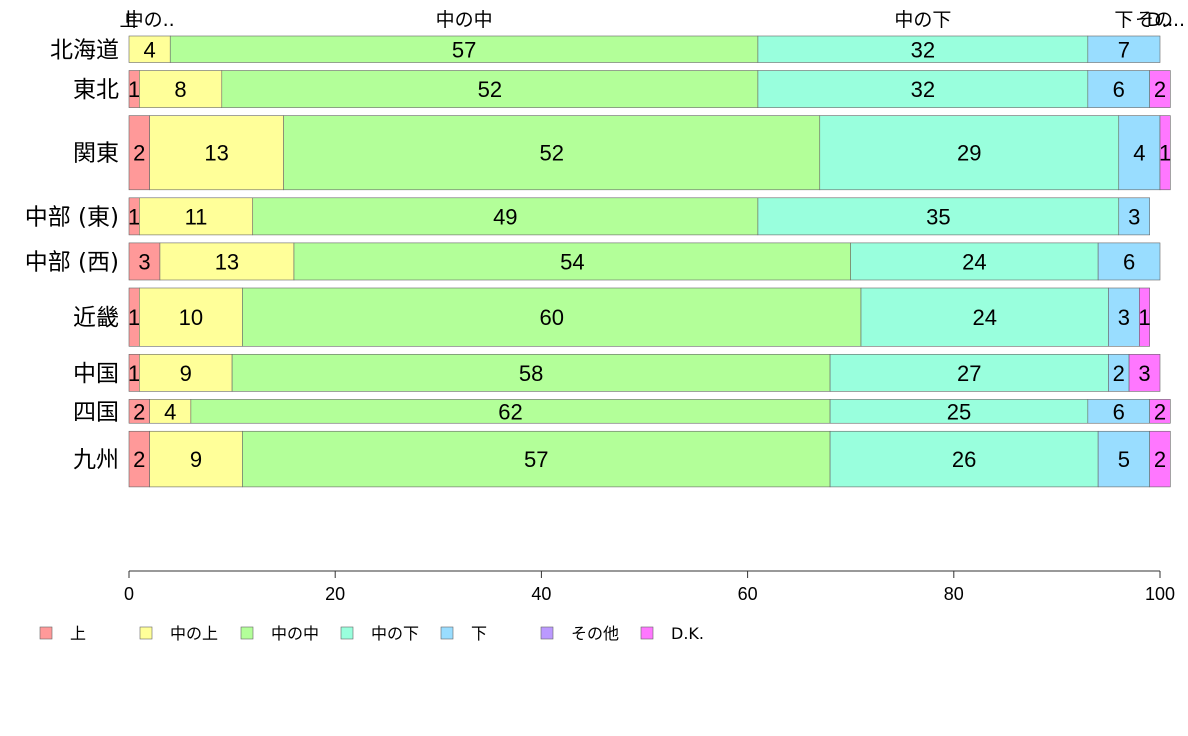  What do you see at coordinates (72, 217) in the screenshot?
I see `category-label: 中部 (東)` at bounding box center [72, 217].